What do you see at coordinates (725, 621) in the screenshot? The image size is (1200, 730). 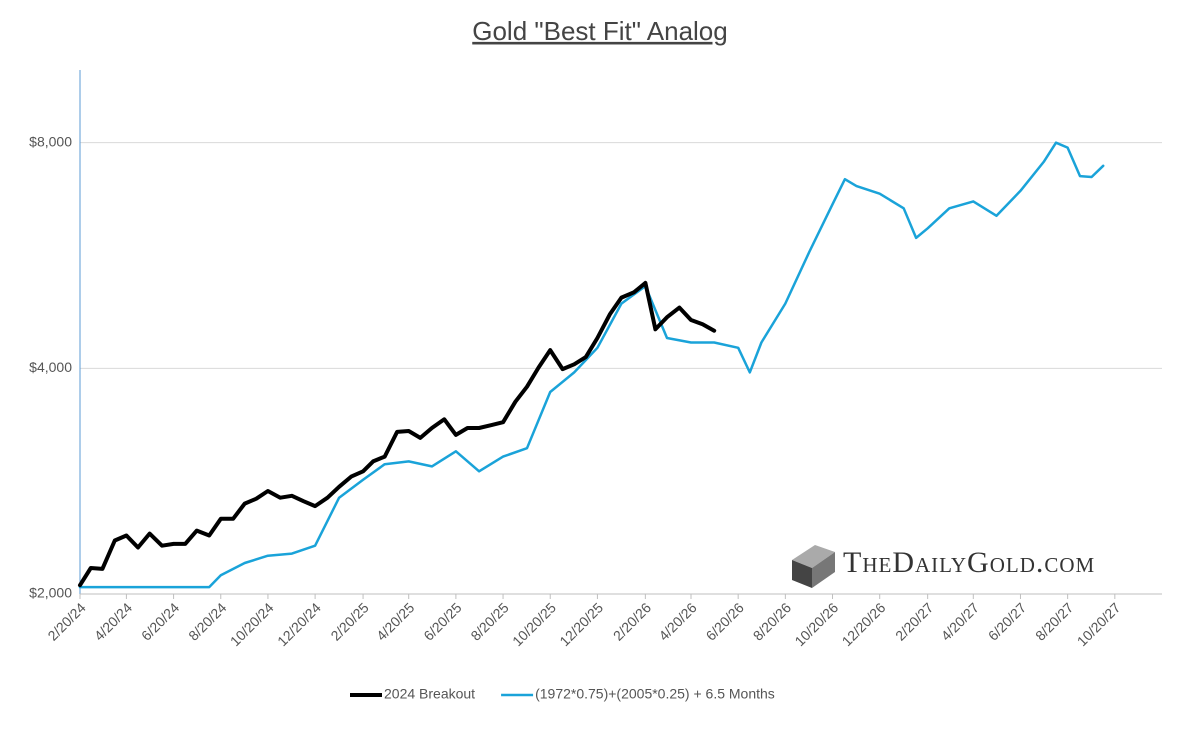 I see `x-tick-label: 6/20/26` at bounding box center [725, 621].